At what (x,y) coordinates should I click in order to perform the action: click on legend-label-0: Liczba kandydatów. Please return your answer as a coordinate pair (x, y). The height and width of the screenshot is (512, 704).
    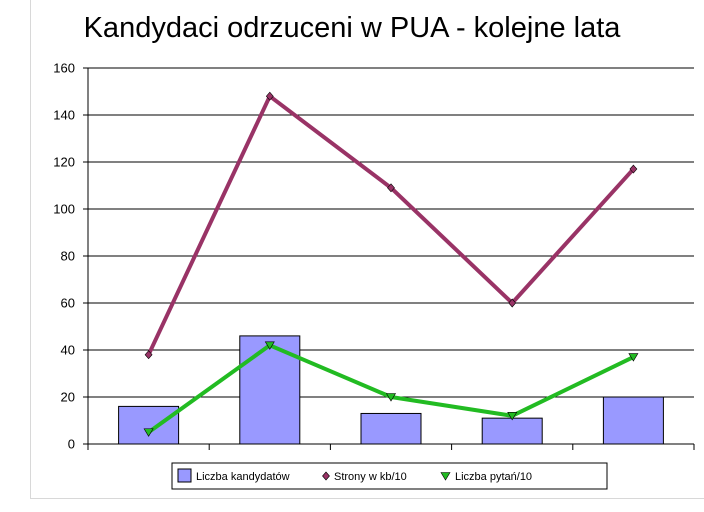
    Looking at the image, I should click on (243, 477).